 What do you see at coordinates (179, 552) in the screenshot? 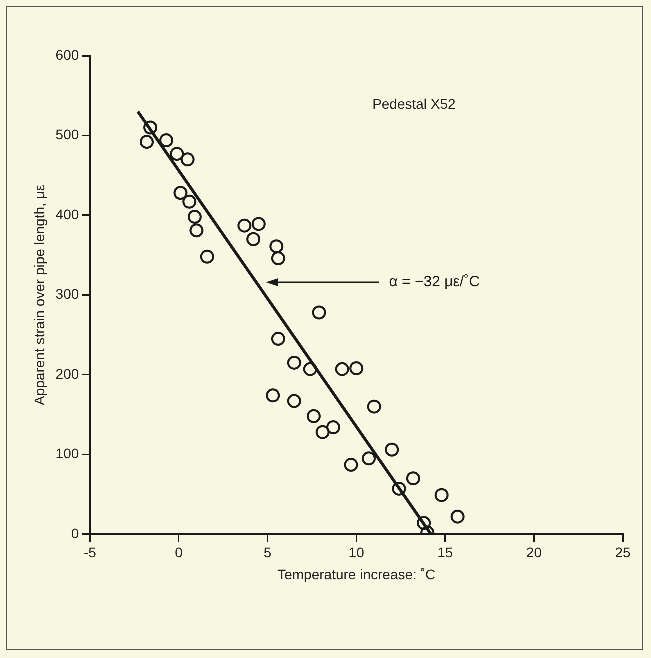
I see `x-tick-label: 0` at bounding box center [179, 552].